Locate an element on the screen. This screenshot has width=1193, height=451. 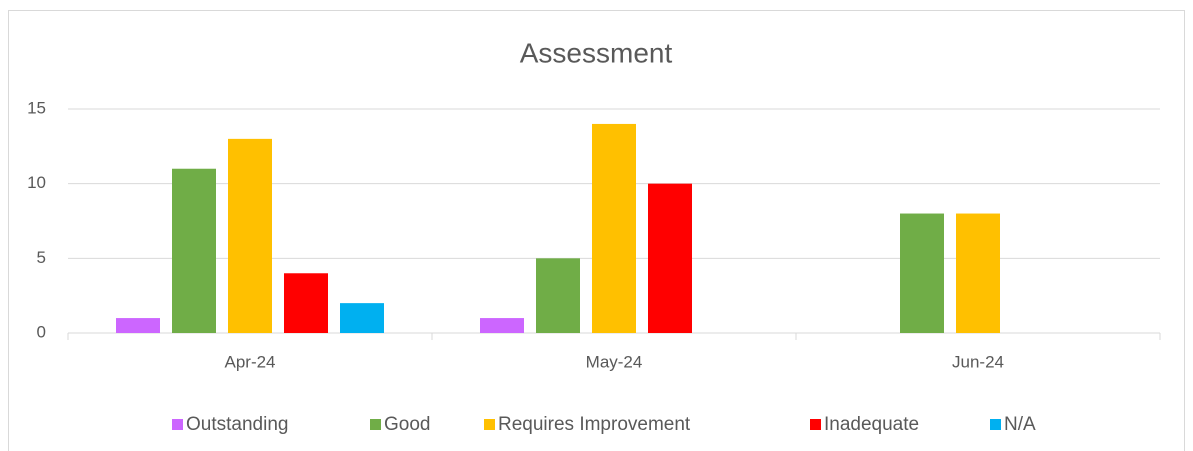
x-tick-label: Jun-24 is located at coordinates (978, 361).